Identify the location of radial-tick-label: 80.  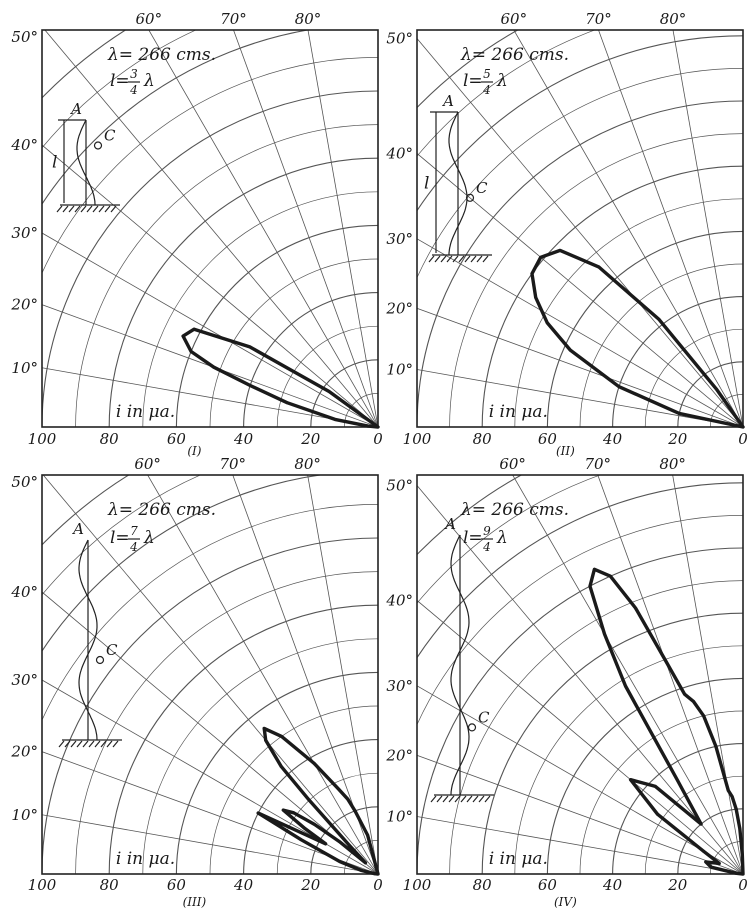
(483, 439).